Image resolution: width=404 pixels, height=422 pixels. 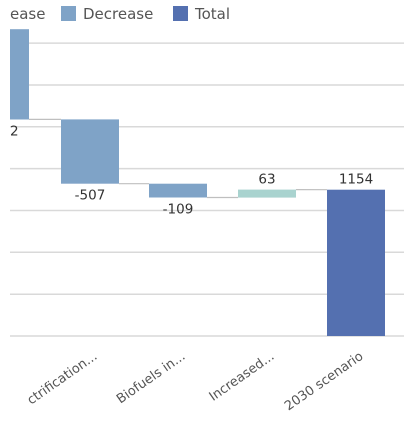 What do you see at coordinates (27, 14) in the screenshot?
I see `legend-label-increase: ease` at bounding box center [27, 14].